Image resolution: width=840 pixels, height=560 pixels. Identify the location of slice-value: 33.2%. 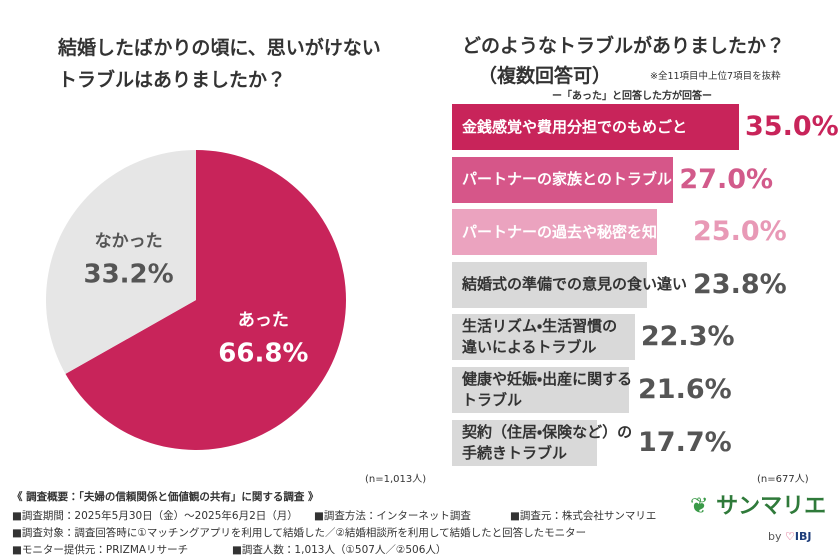
(129, 275).